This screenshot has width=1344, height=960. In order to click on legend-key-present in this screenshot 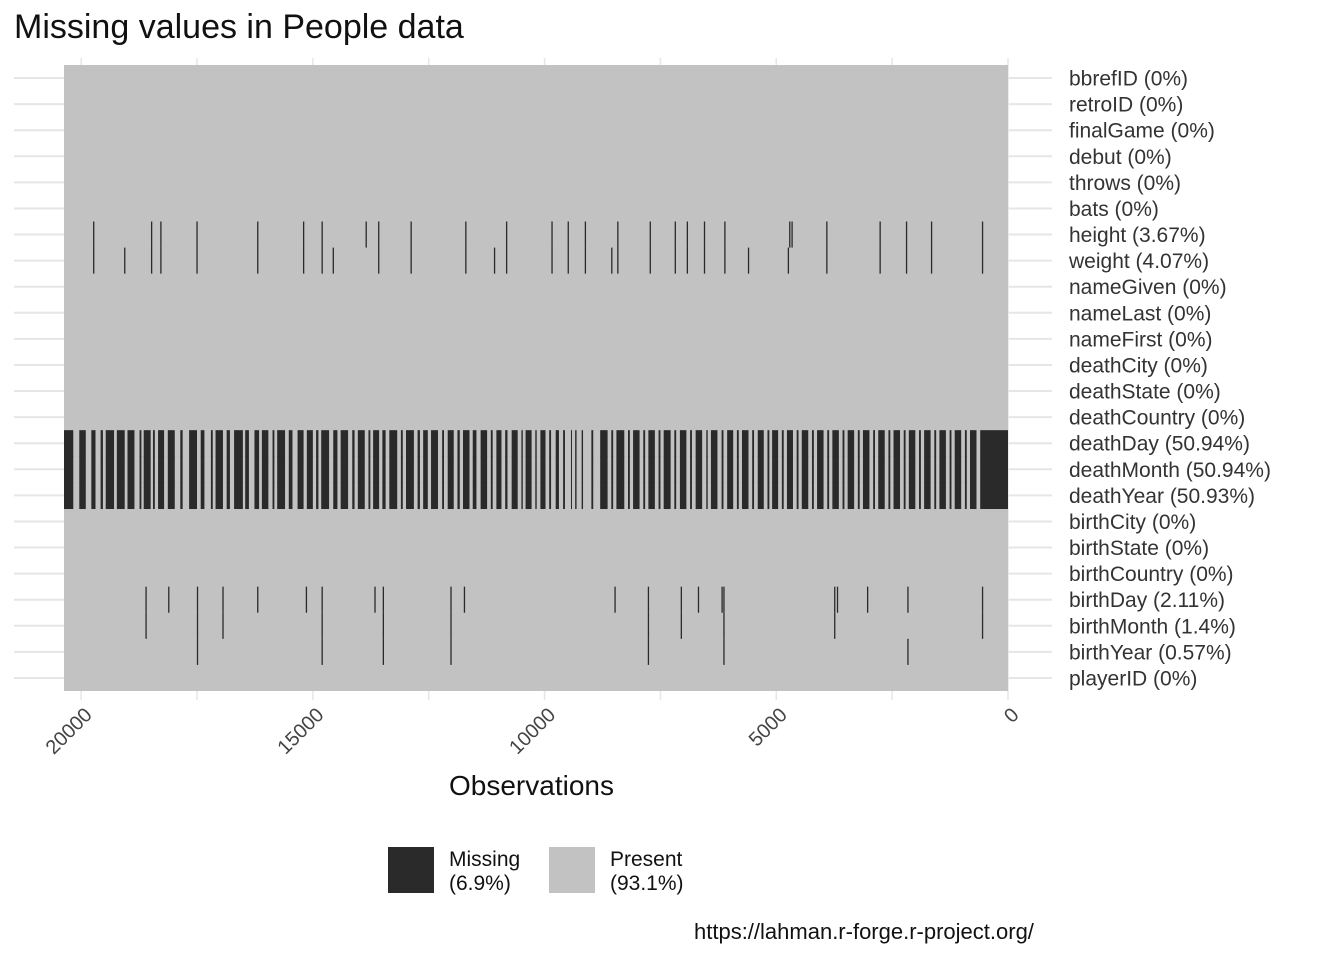, I will do `click(572, 870)`.